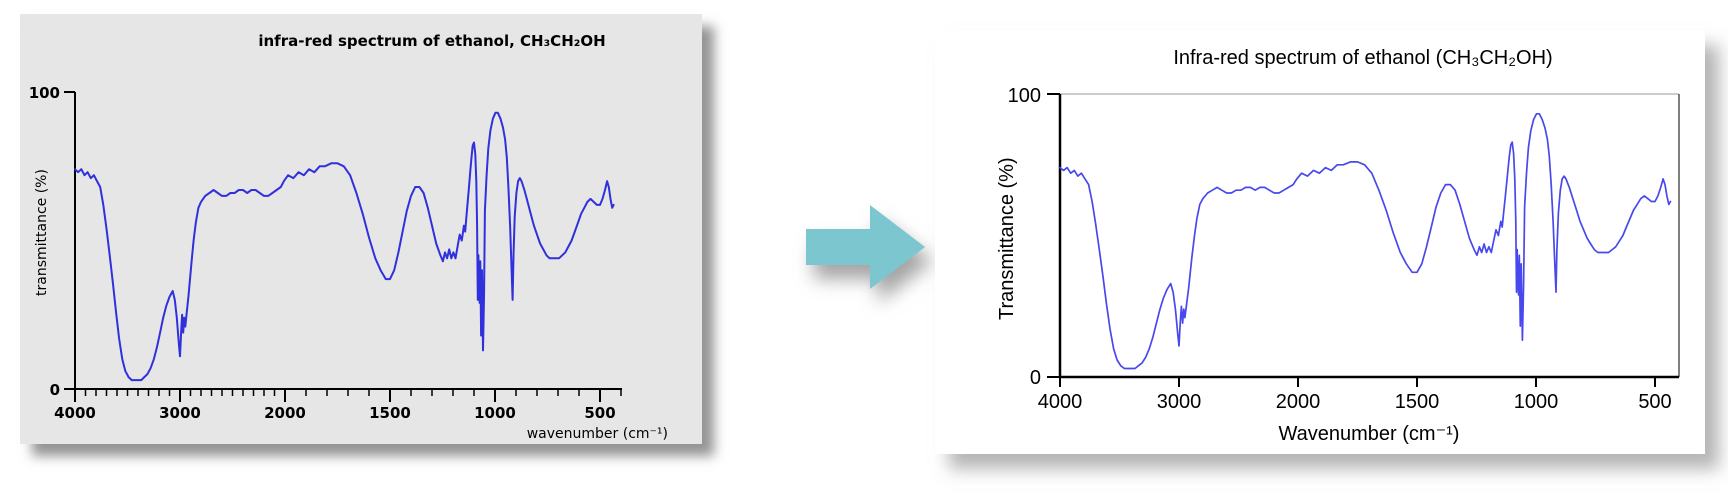  Describe the element at coordinates (431, 41) in the screenshot. I see `left-chart-title: infra-red spectrum of ethanol, CH₃CH₂OH` at that location.